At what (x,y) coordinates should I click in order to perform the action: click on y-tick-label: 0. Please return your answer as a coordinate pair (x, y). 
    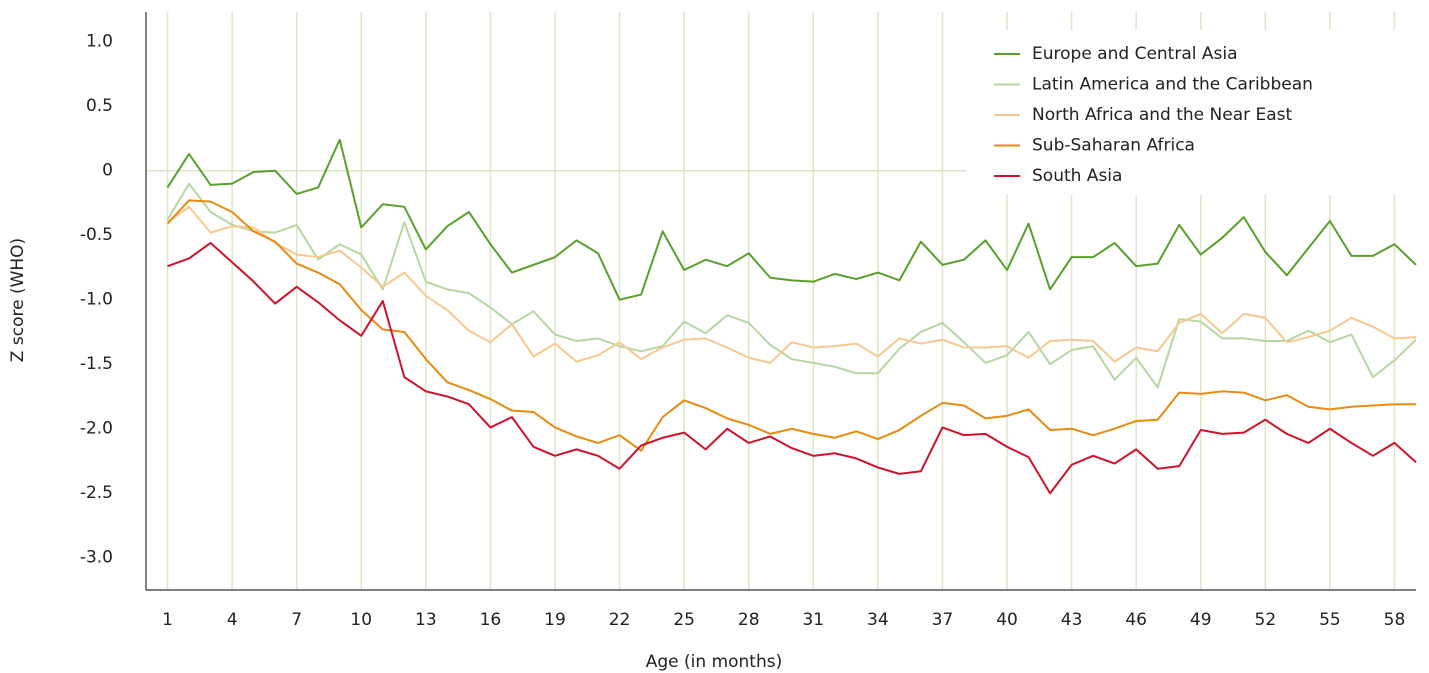
    Looking at the image, I should click on (107, 171).